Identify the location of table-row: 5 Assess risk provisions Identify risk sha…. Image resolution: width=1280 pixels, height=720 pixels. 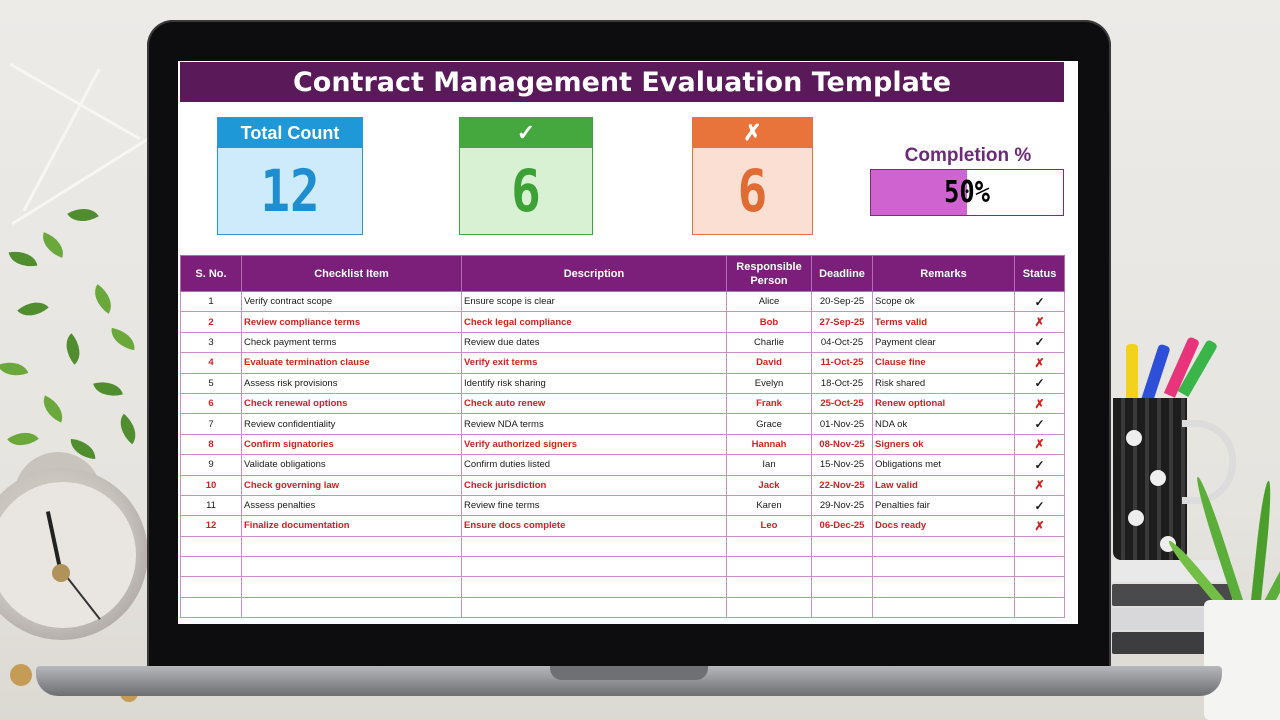
(622, 383).